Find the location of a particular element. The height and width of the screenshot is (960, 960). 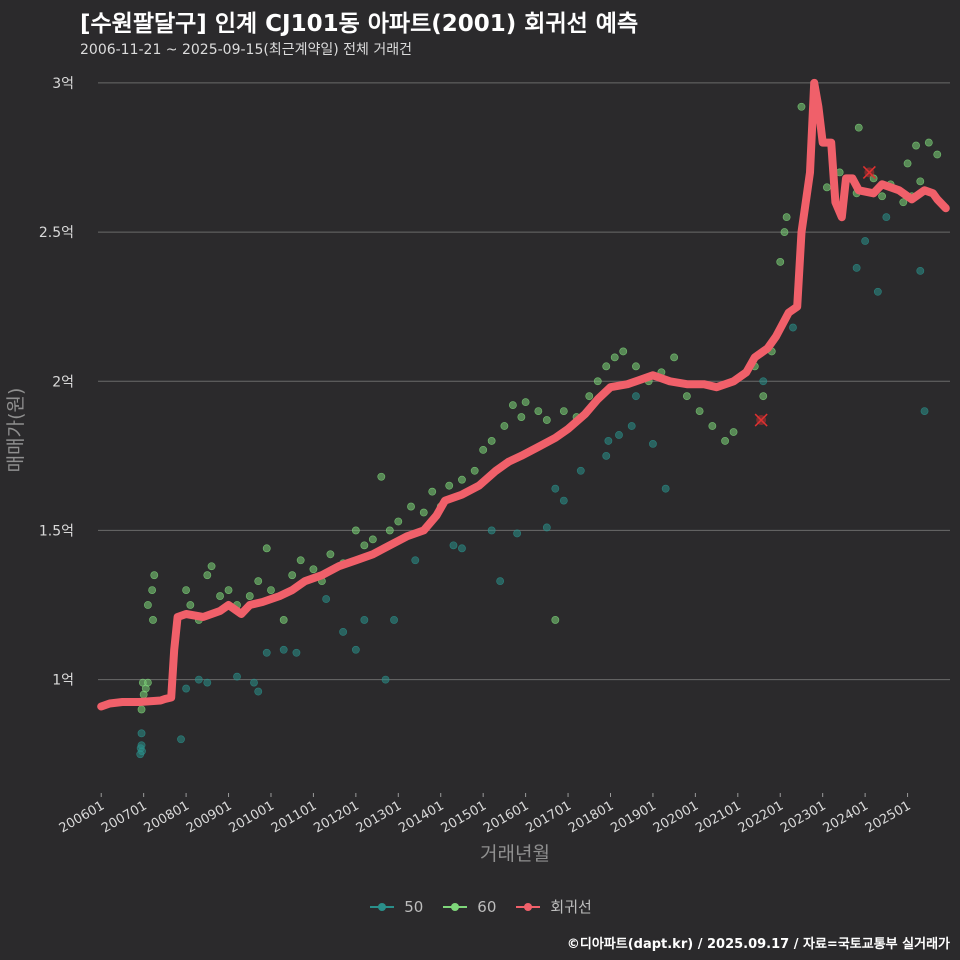

x-tick-label: 201901 is located at coordinates (633, 817).